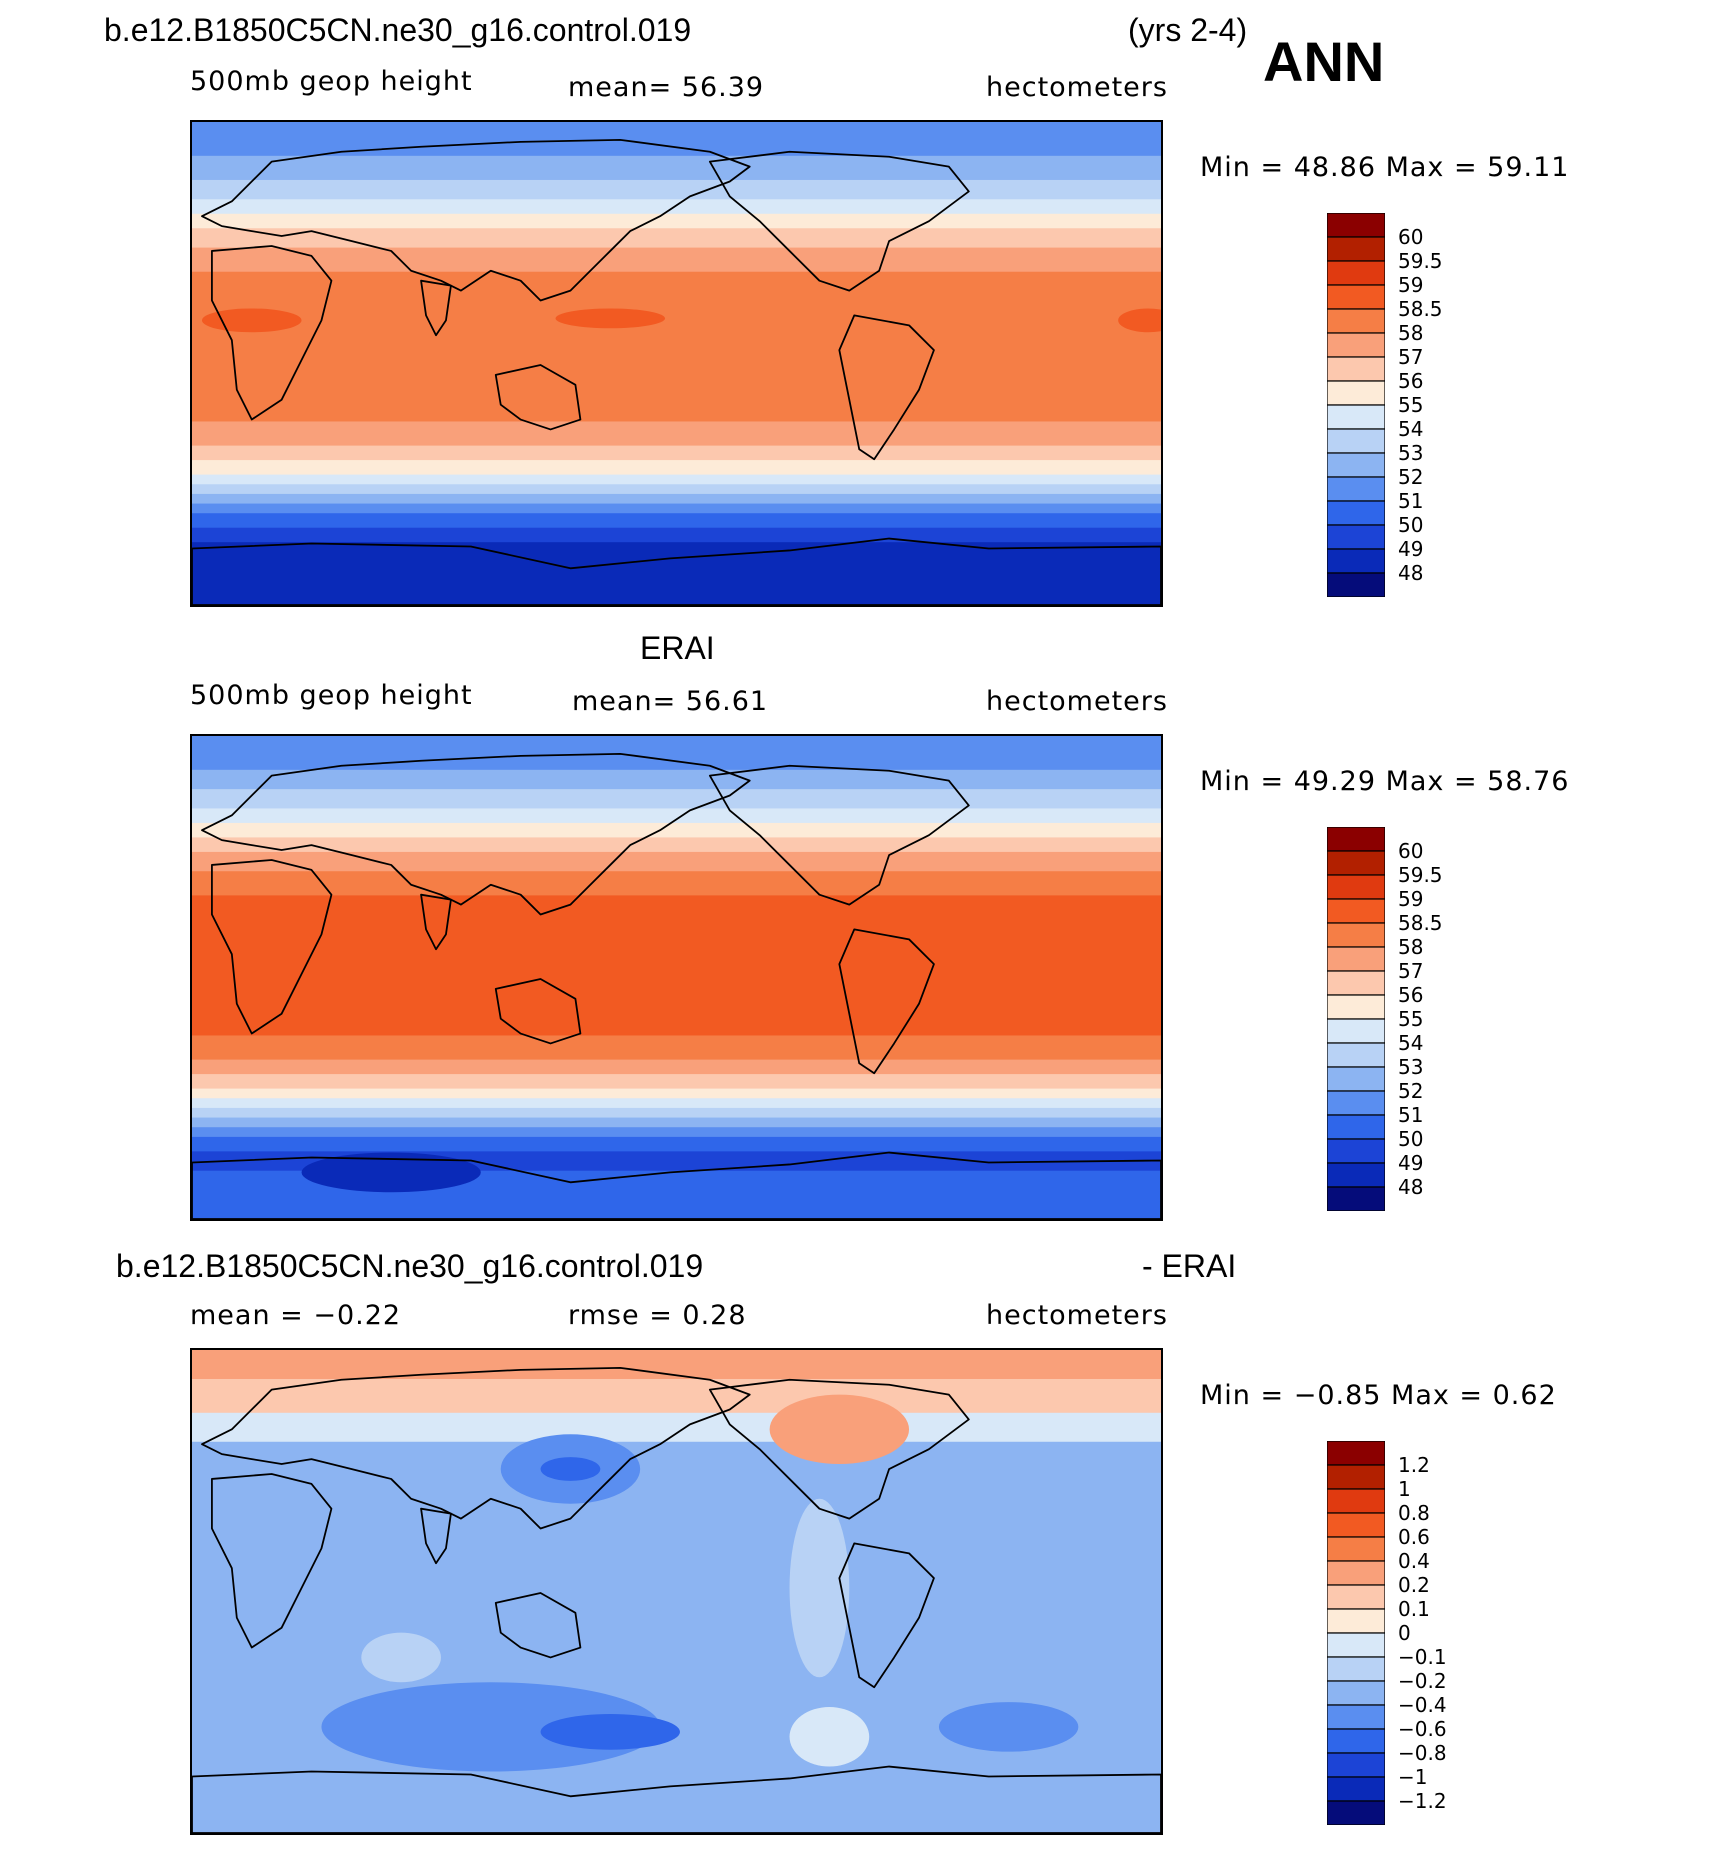  I want to click on colorbar-label: 58, so click(1411, 947).